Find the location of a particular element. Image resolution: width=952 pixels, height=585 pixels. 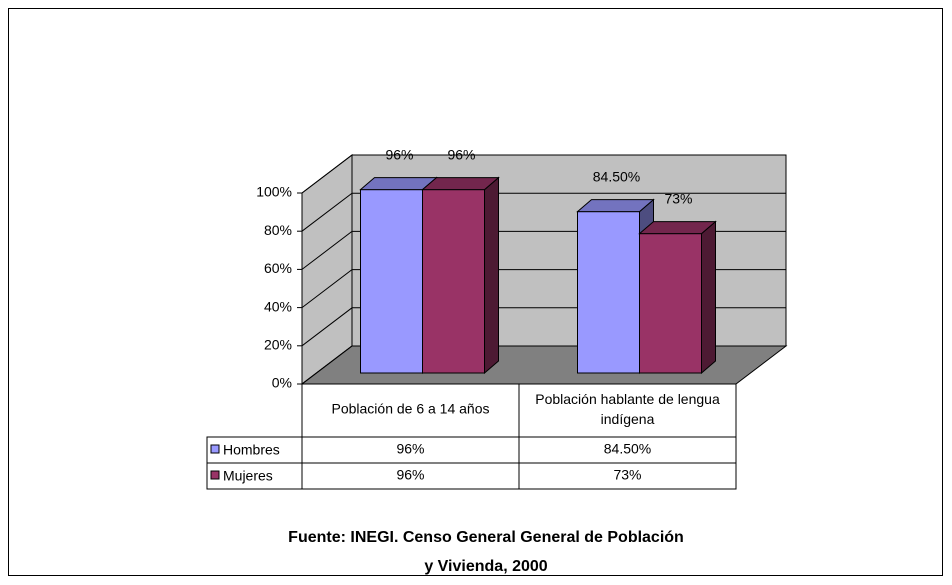

legend-label: Hombres is located at coordinates (251, 450).